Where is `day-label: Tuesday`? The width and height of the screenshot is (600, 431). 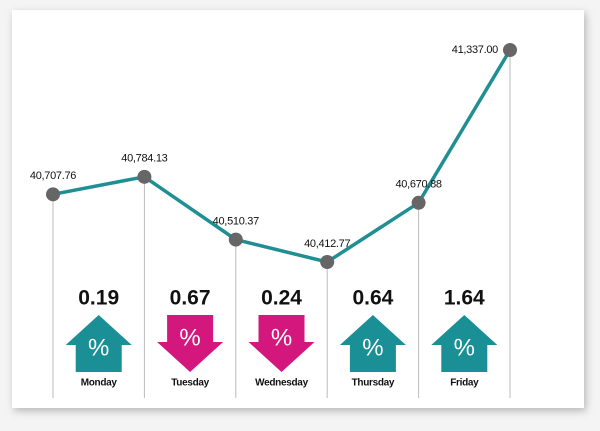 day-label: Tuesday is located at coordinates (190, 383).